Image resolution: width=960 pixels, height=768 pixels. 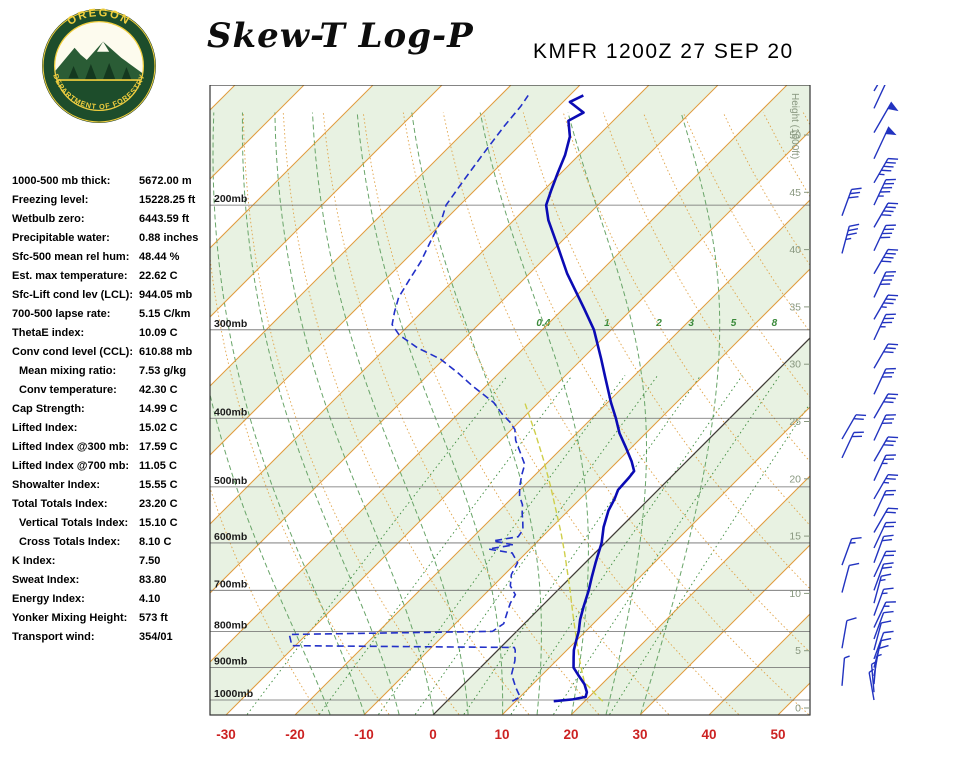 I want to click on stat-value: 610.88 mb, so click(x=166, y=352).